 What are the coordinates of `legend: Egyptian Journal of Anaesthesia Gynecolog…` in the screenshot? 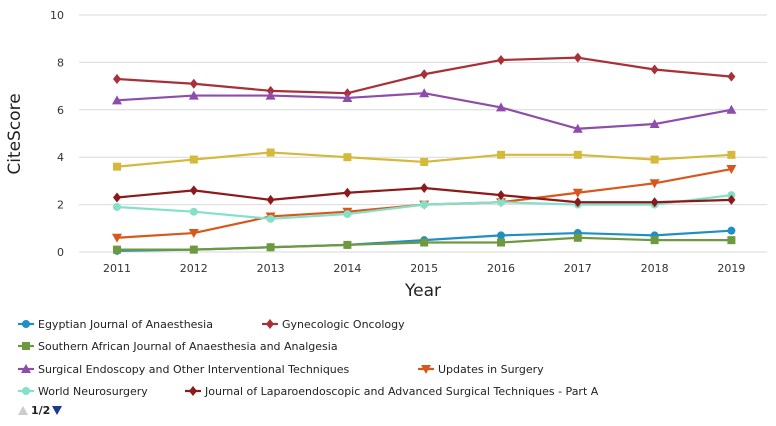 It's located at (308, 358).